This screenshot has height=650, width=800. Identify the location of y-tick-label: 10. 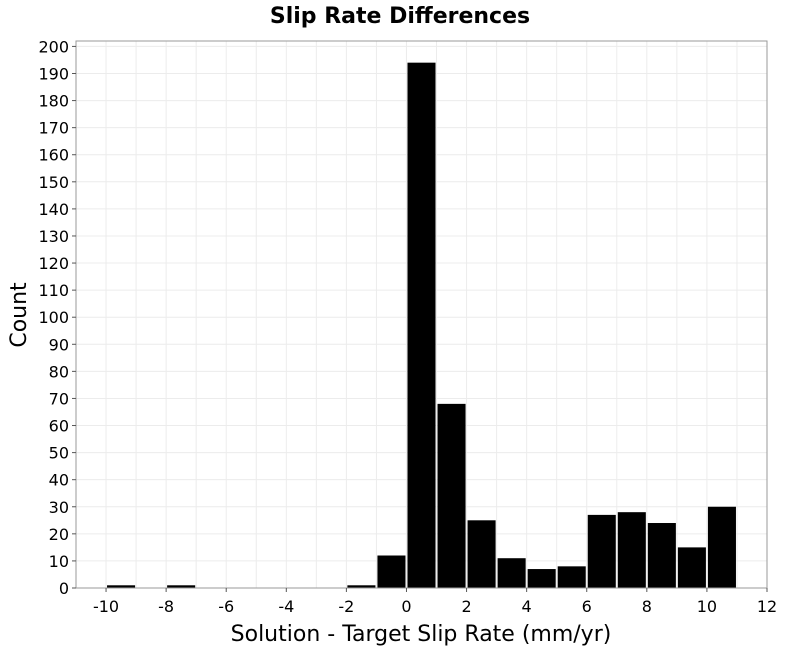
(59, 561).